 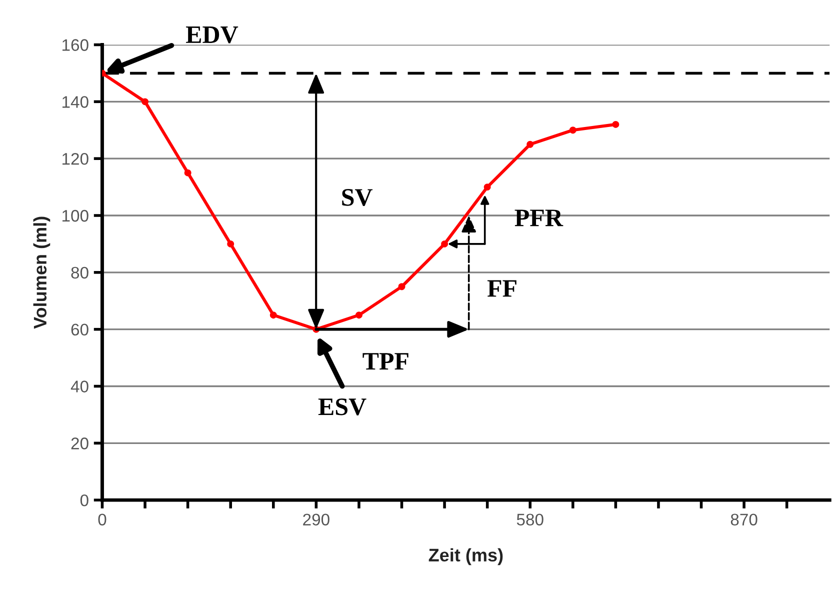 What do you see at coordinates (79, 444) in the screenshot?
I see `y-tick-label: 20` at bounding box center [79, 444].